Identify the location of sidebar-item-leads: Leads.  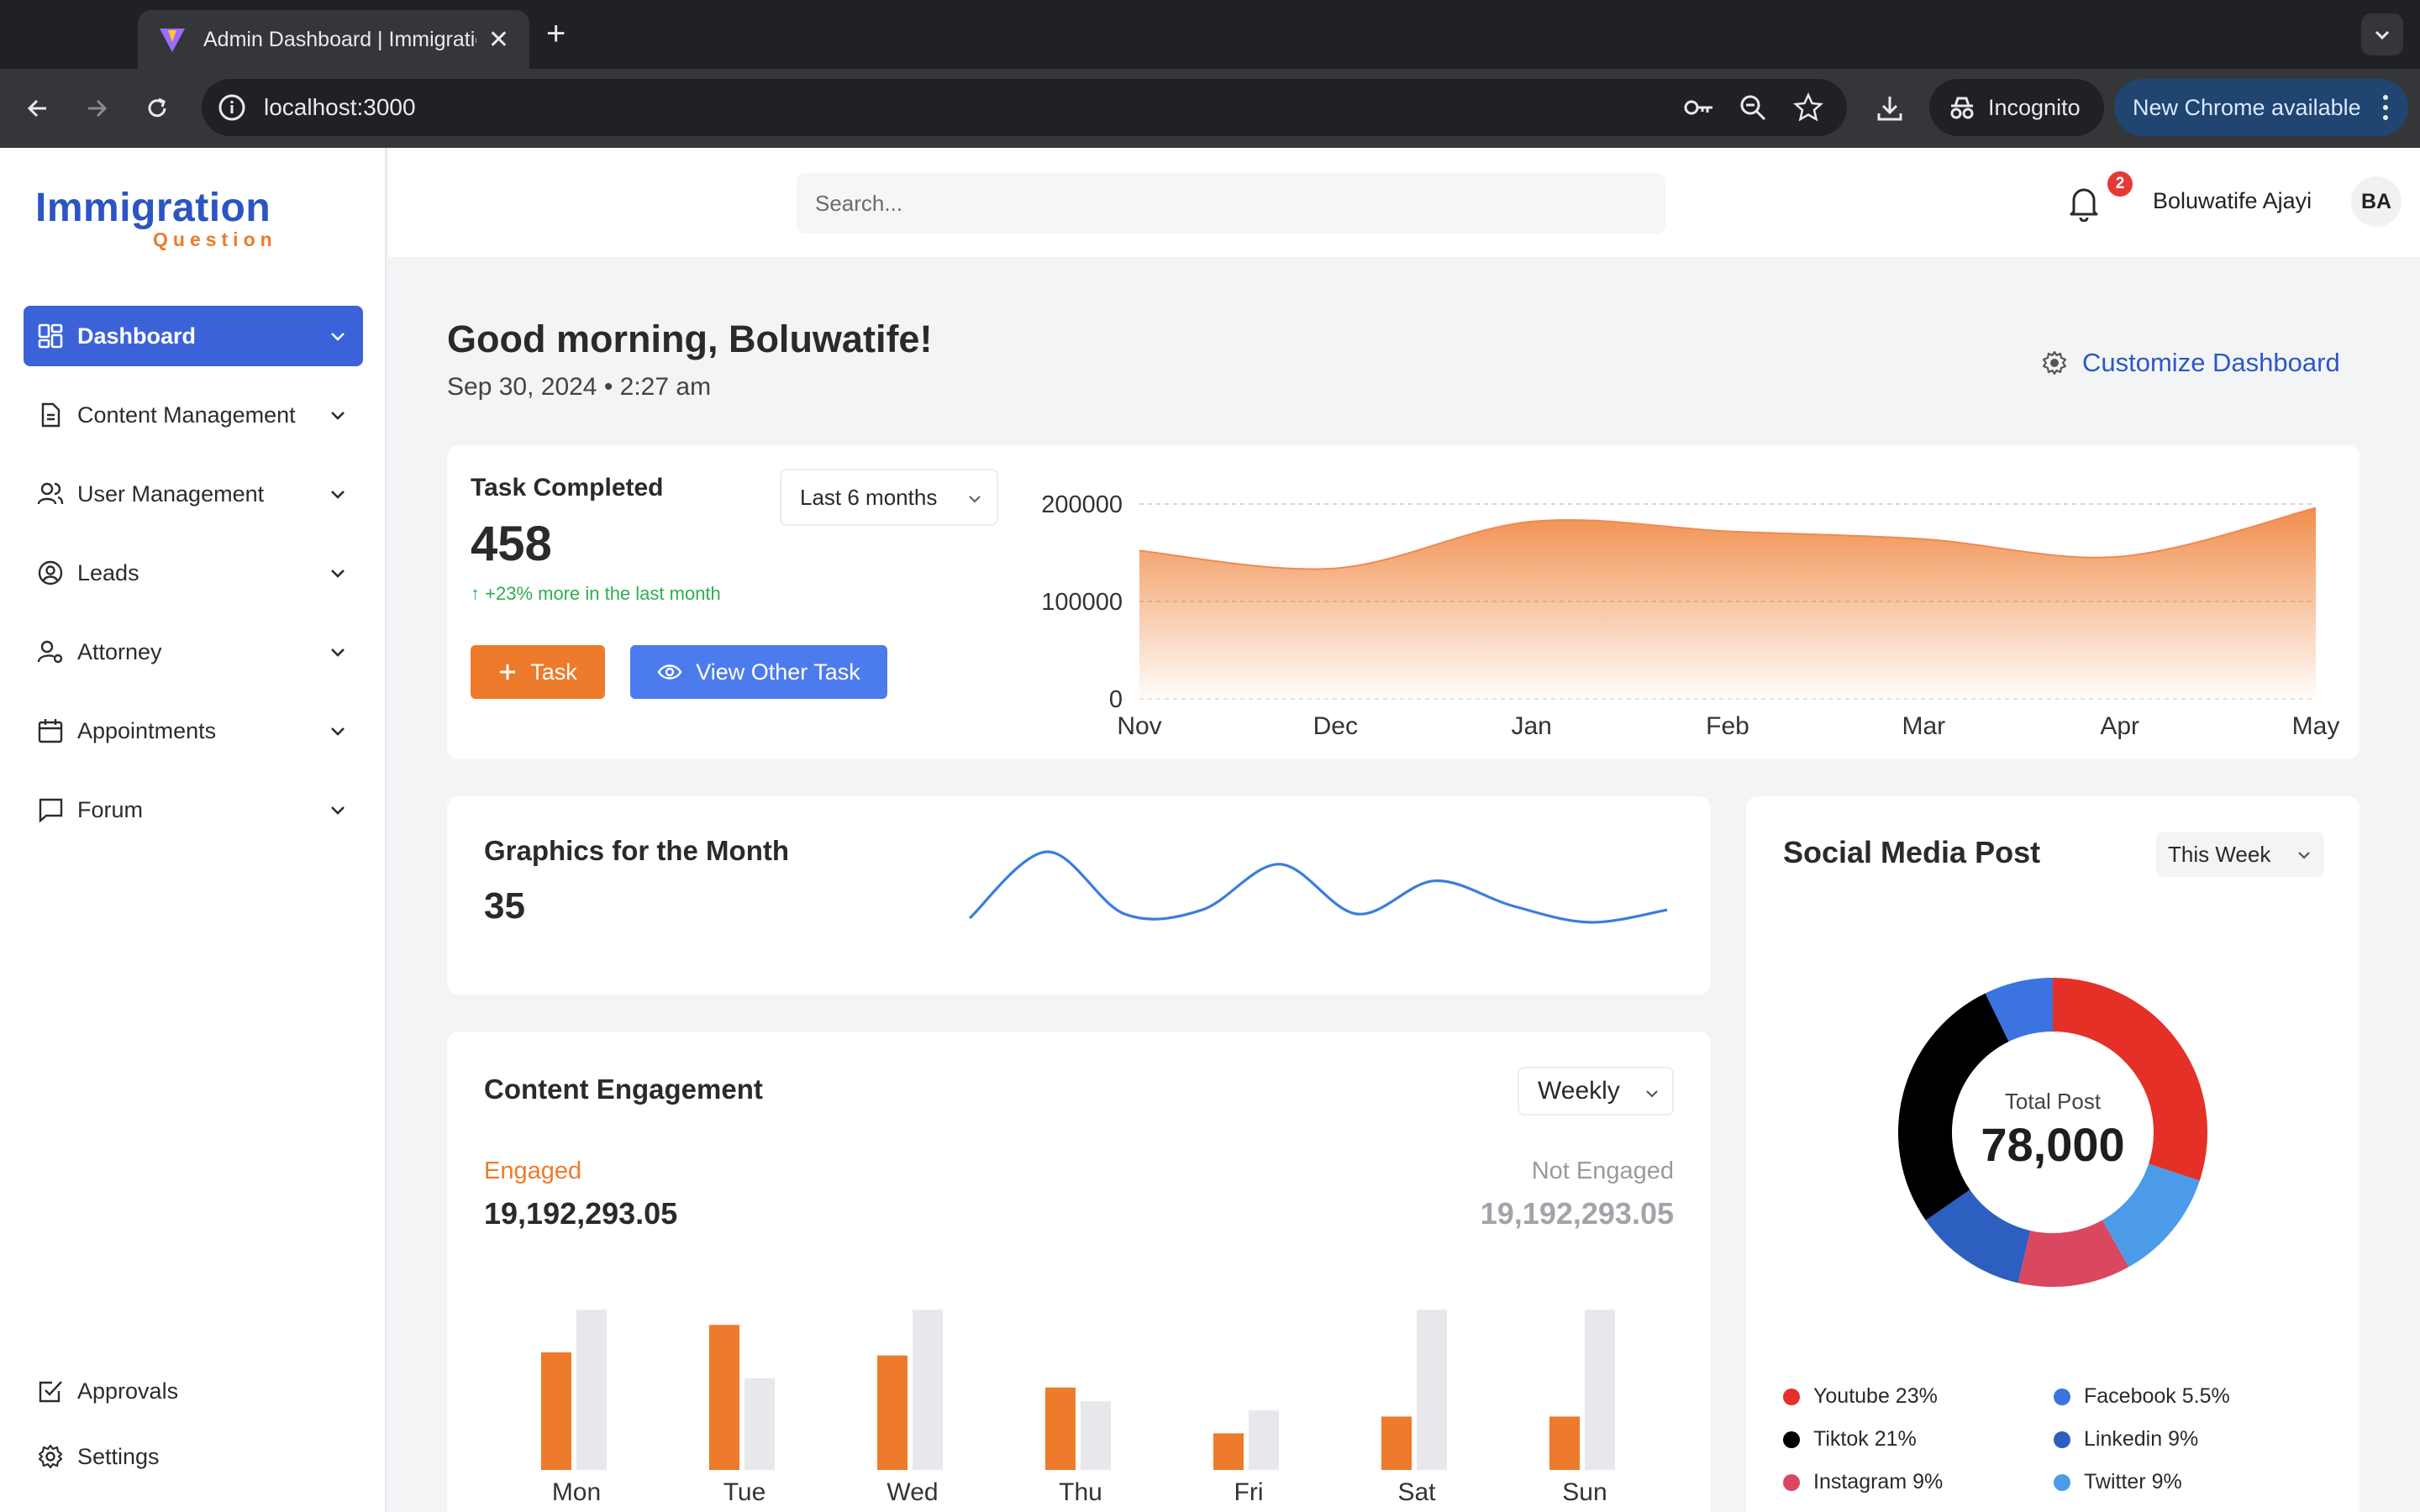
(193, 573).